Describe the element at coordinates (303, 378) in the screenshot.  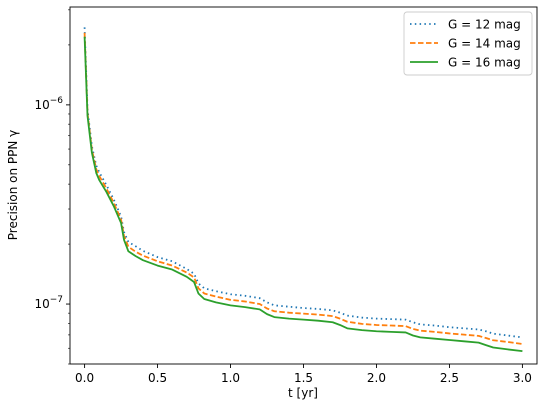
I see `x-tick-label: 1.5` at that location.